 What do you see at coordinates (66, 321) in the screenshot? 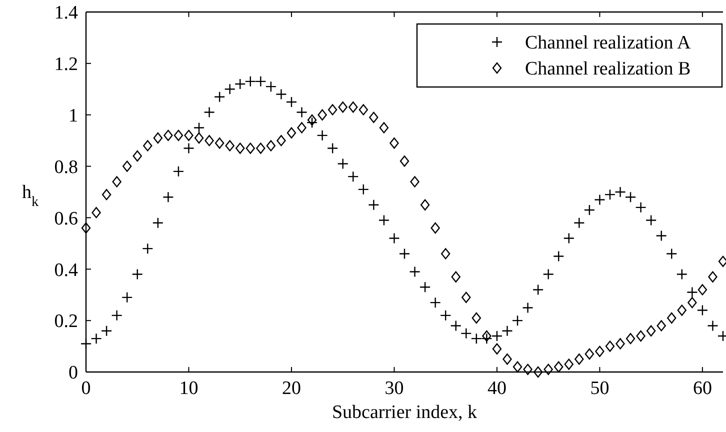
I see `y-tick-label: 0.2` at bounding box center [66, 321].